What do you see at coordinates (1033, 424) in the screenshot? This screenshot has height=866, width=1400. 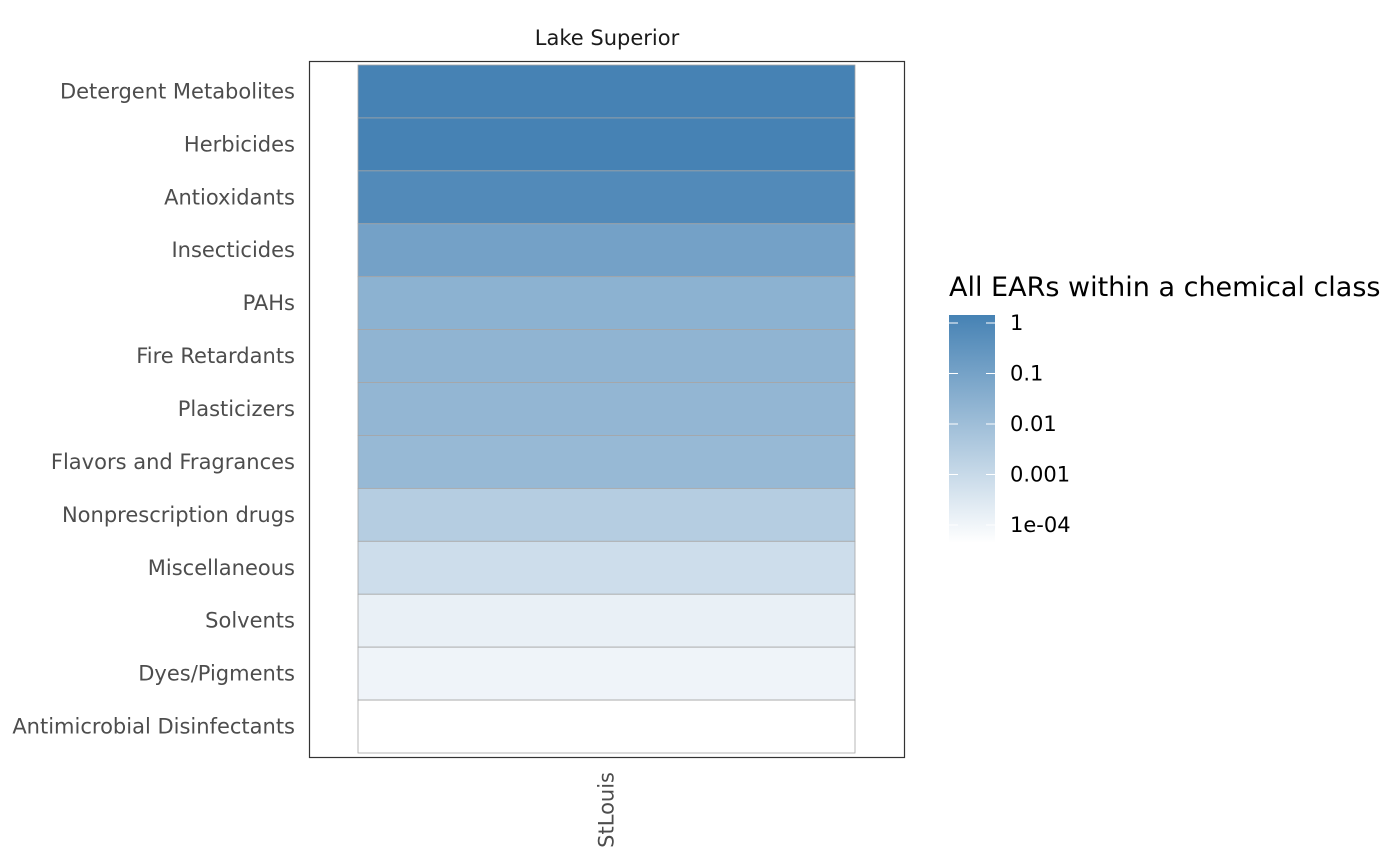 I see `legend-tick-label: 0.01` at bounding box center [1033, 424].